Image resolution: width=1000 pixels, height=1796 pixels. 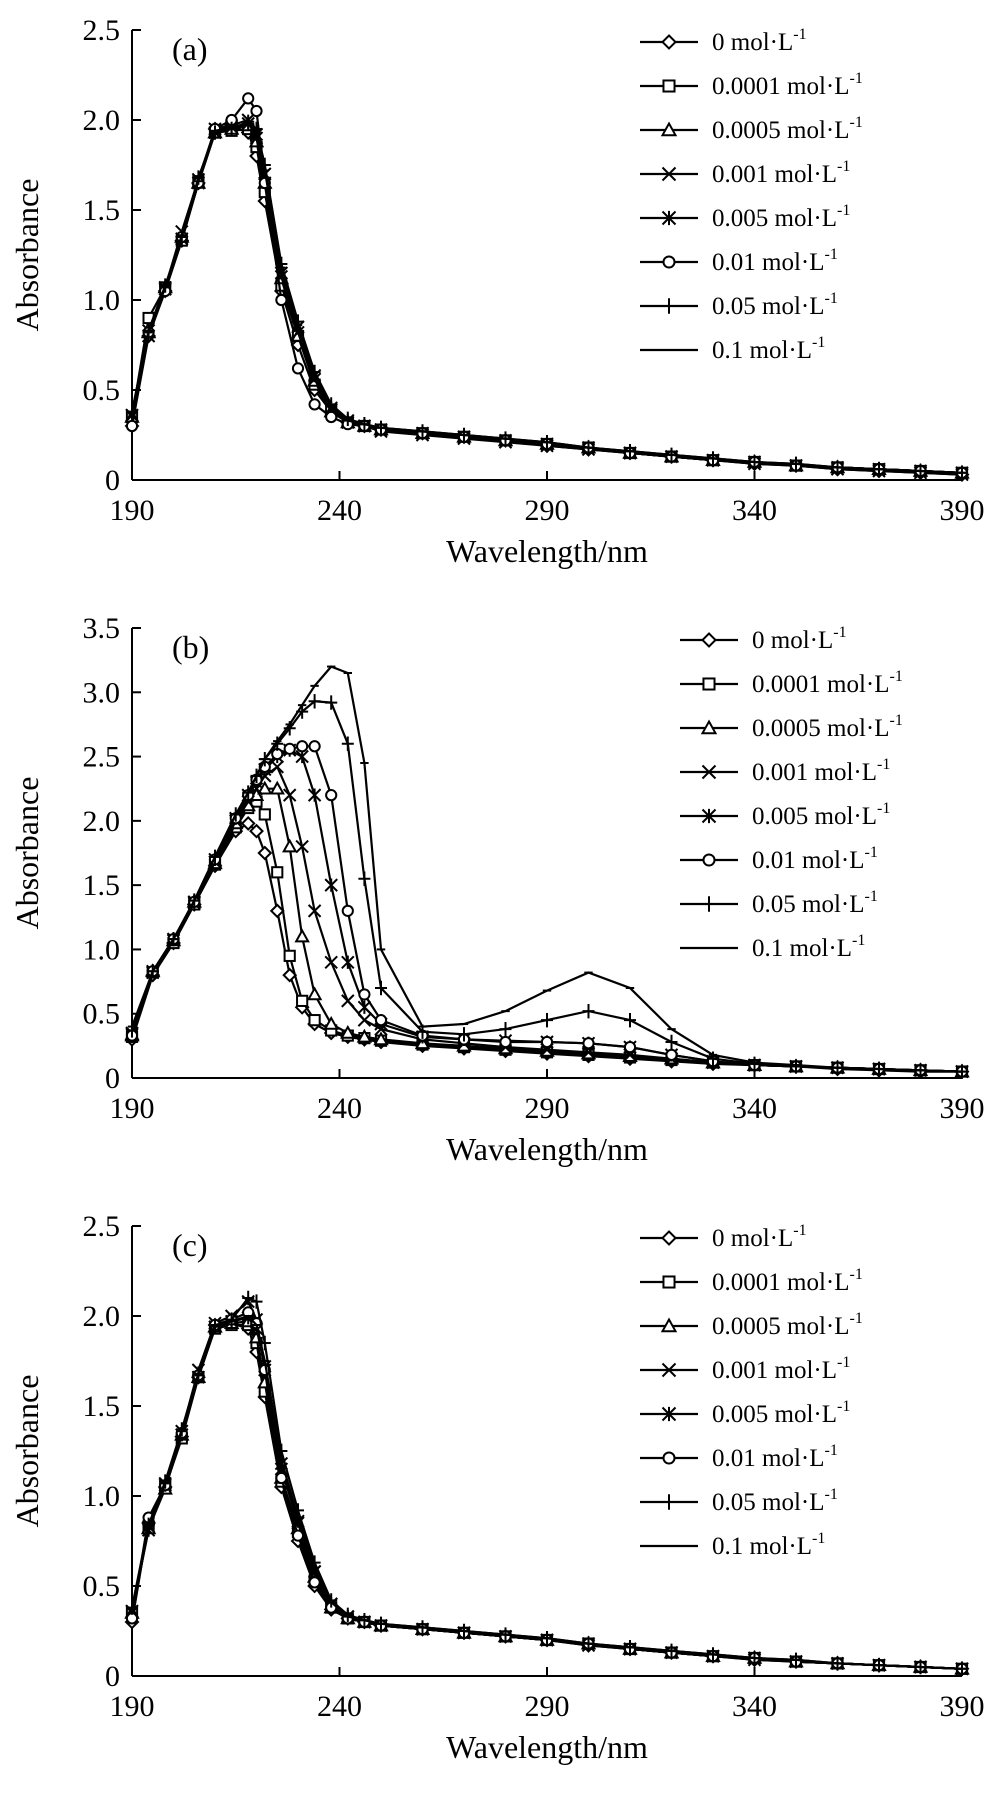 What do you see at coordinates (791, 683) in the screenshot?
I see `legend-entry-1: 0.0001 mol·L-1` at bounding box center [791, 683].